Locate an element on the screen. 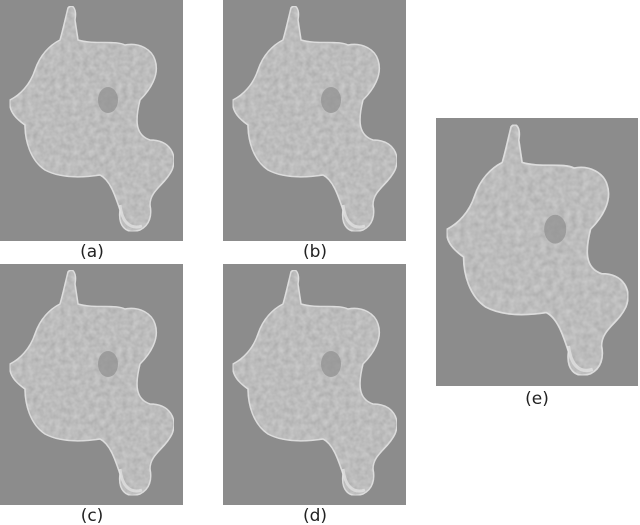  panel-b: (b) is located at coordinates (314, 131).